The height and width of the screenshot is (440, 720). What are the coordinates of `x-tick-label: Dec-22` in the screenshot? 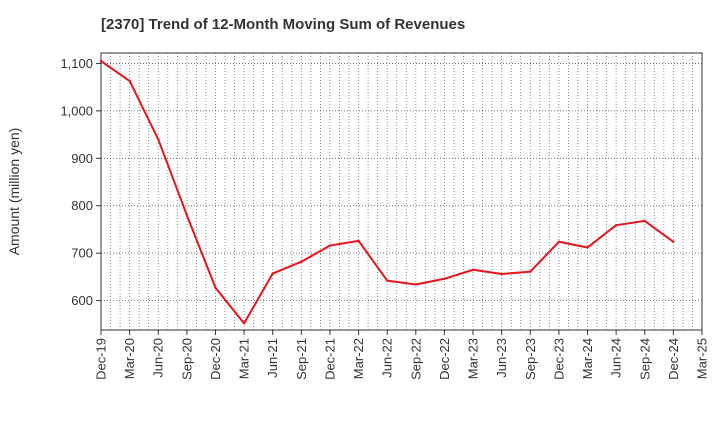 It's located at (444, 359).